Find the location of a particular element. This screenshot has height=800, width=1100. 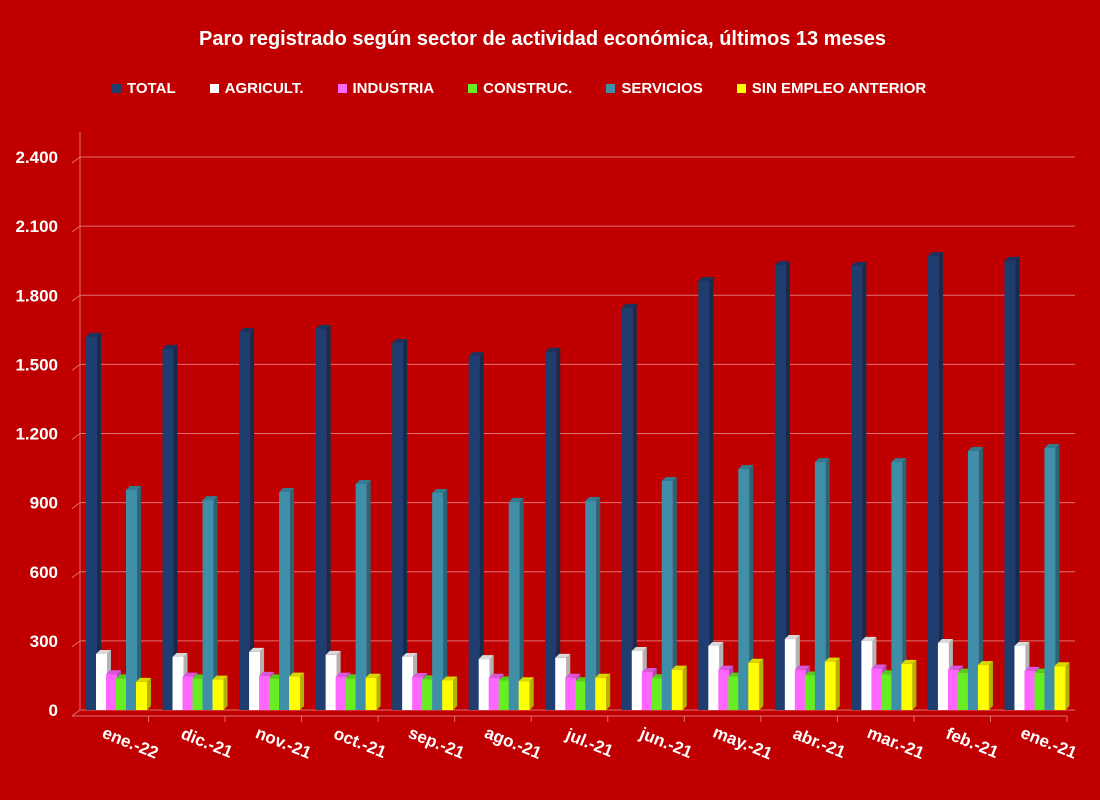

x-tick-label: nov.-21 is located at coordinates (283, 742).